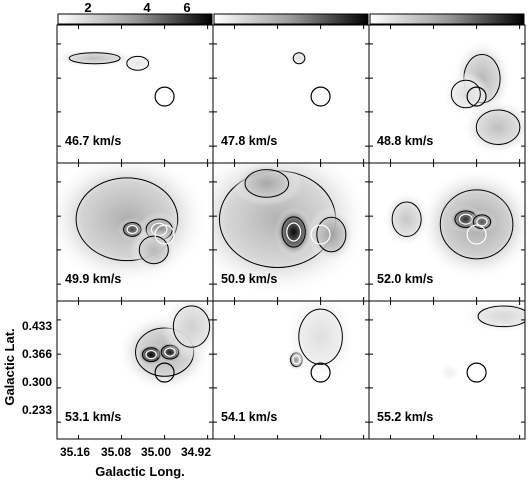 The width and height of the screenshot is (530, 481). I want to click on velocity-label: 52.0 km/s, so click(405, 279).